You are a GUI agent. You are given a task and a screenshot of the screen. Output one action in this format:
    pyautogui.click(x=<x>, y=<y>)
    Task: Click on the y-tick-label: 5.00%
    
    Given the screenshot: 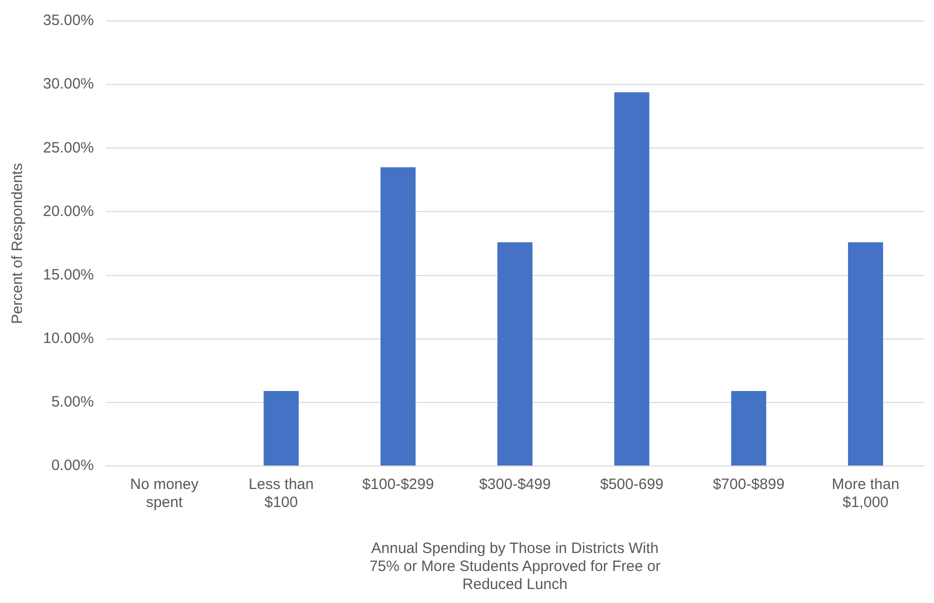 What is the action you would take?
    pyautogui.click(x=72, y=402)
    